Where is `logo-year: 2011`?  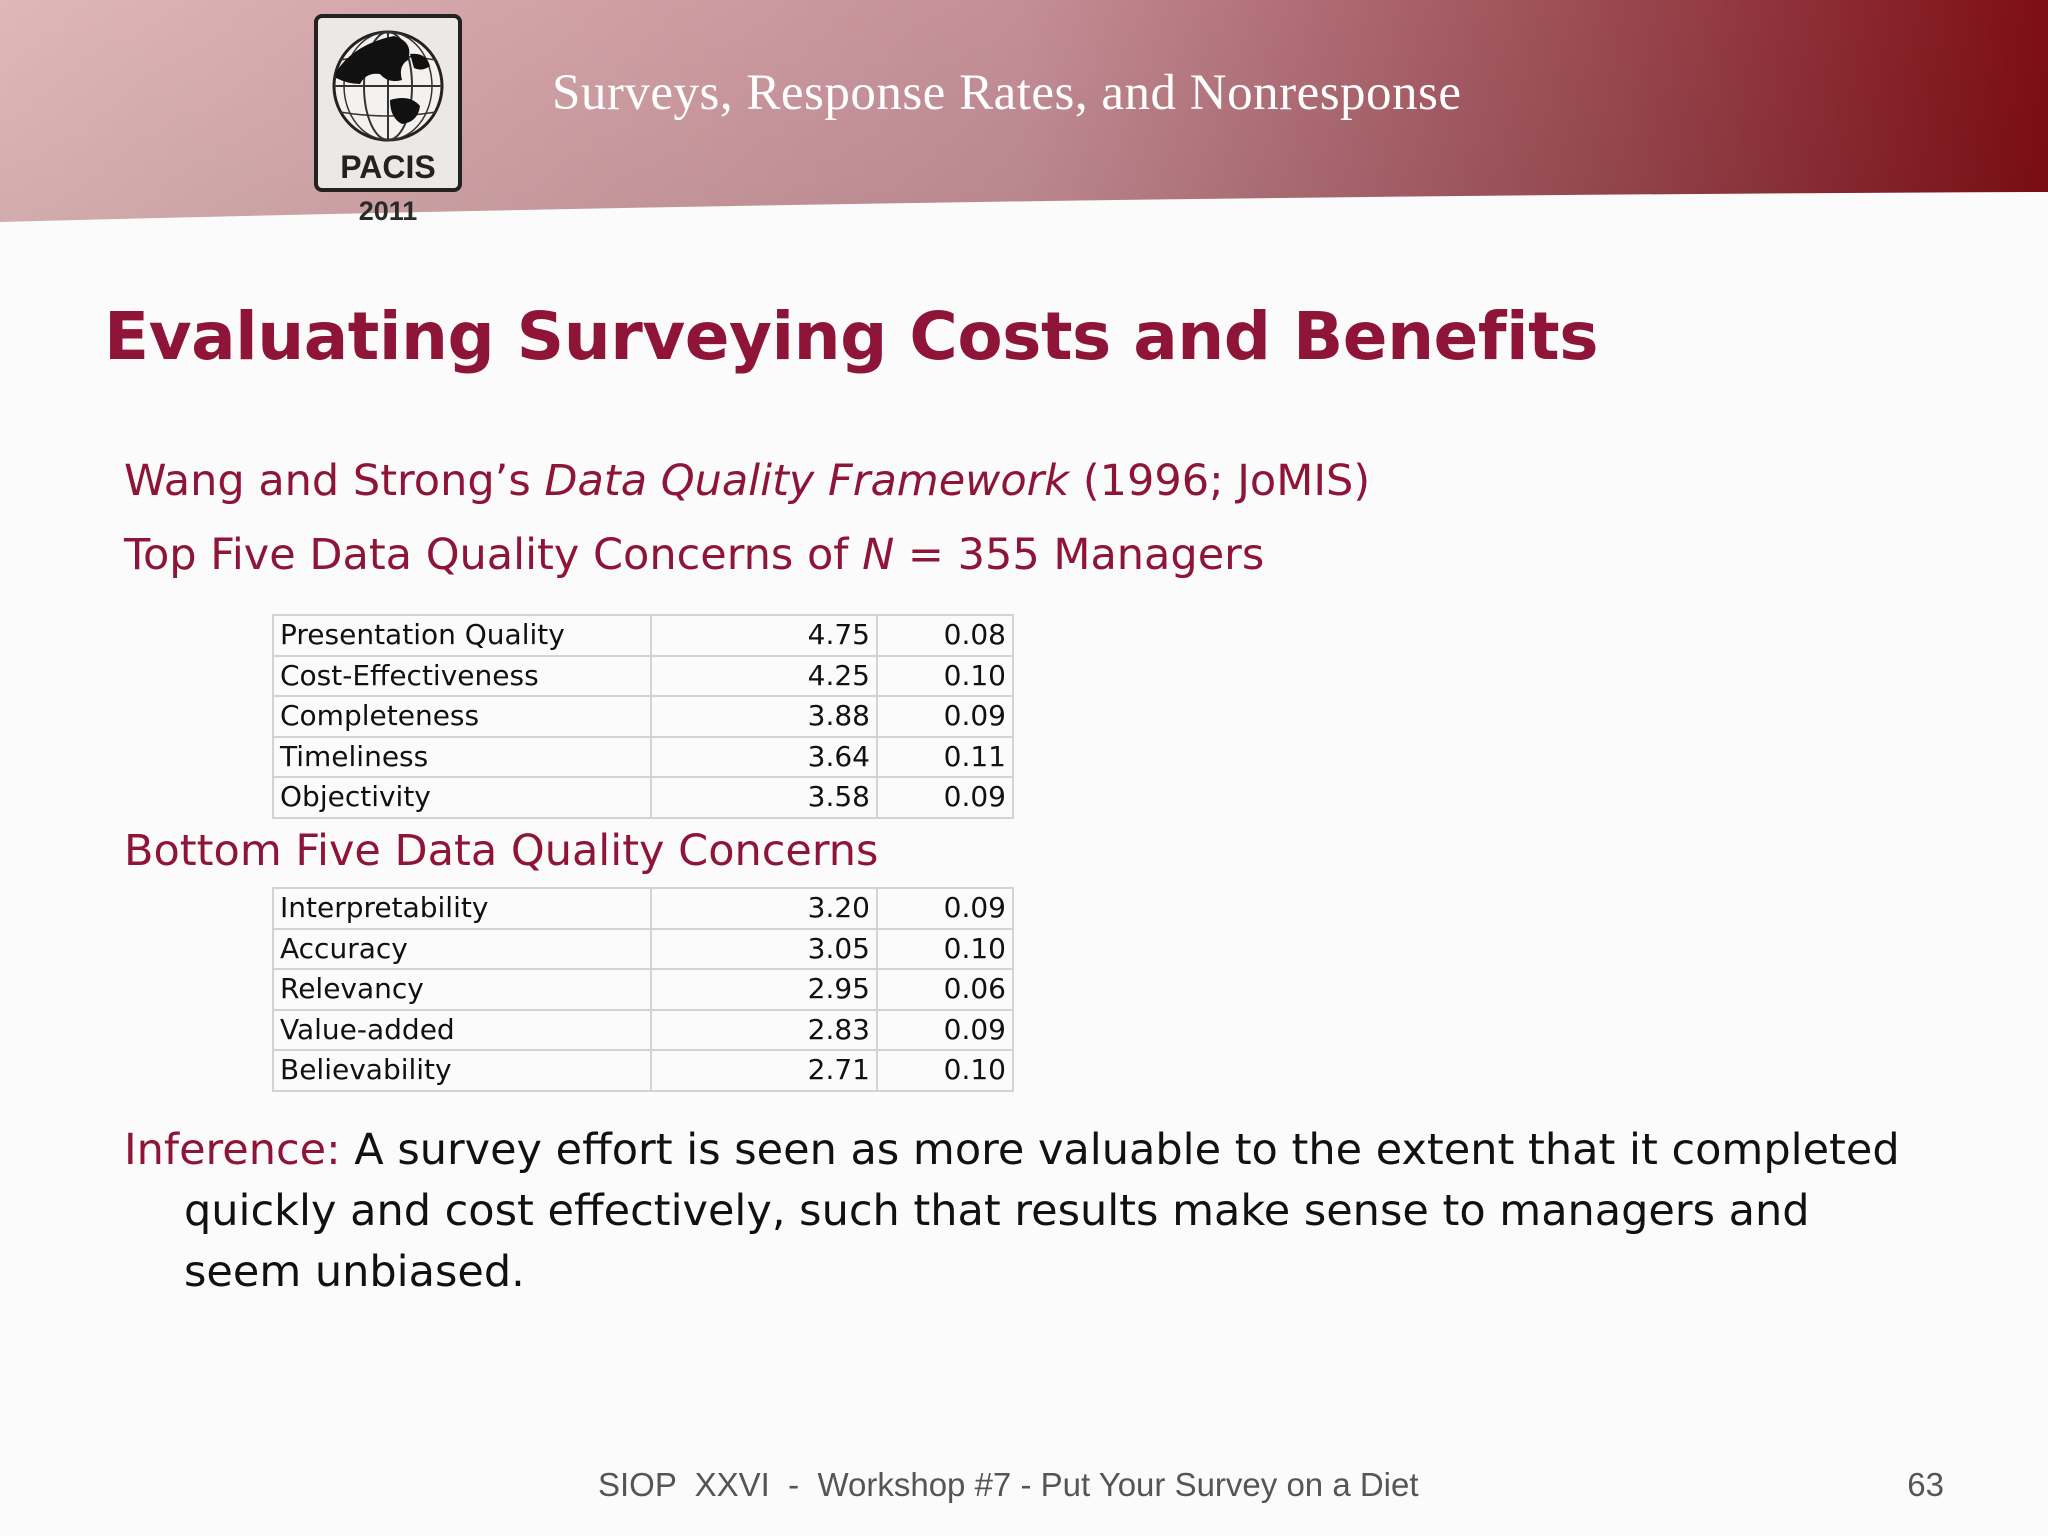 logo-year: 2011 is located at coordinates (388, 211).